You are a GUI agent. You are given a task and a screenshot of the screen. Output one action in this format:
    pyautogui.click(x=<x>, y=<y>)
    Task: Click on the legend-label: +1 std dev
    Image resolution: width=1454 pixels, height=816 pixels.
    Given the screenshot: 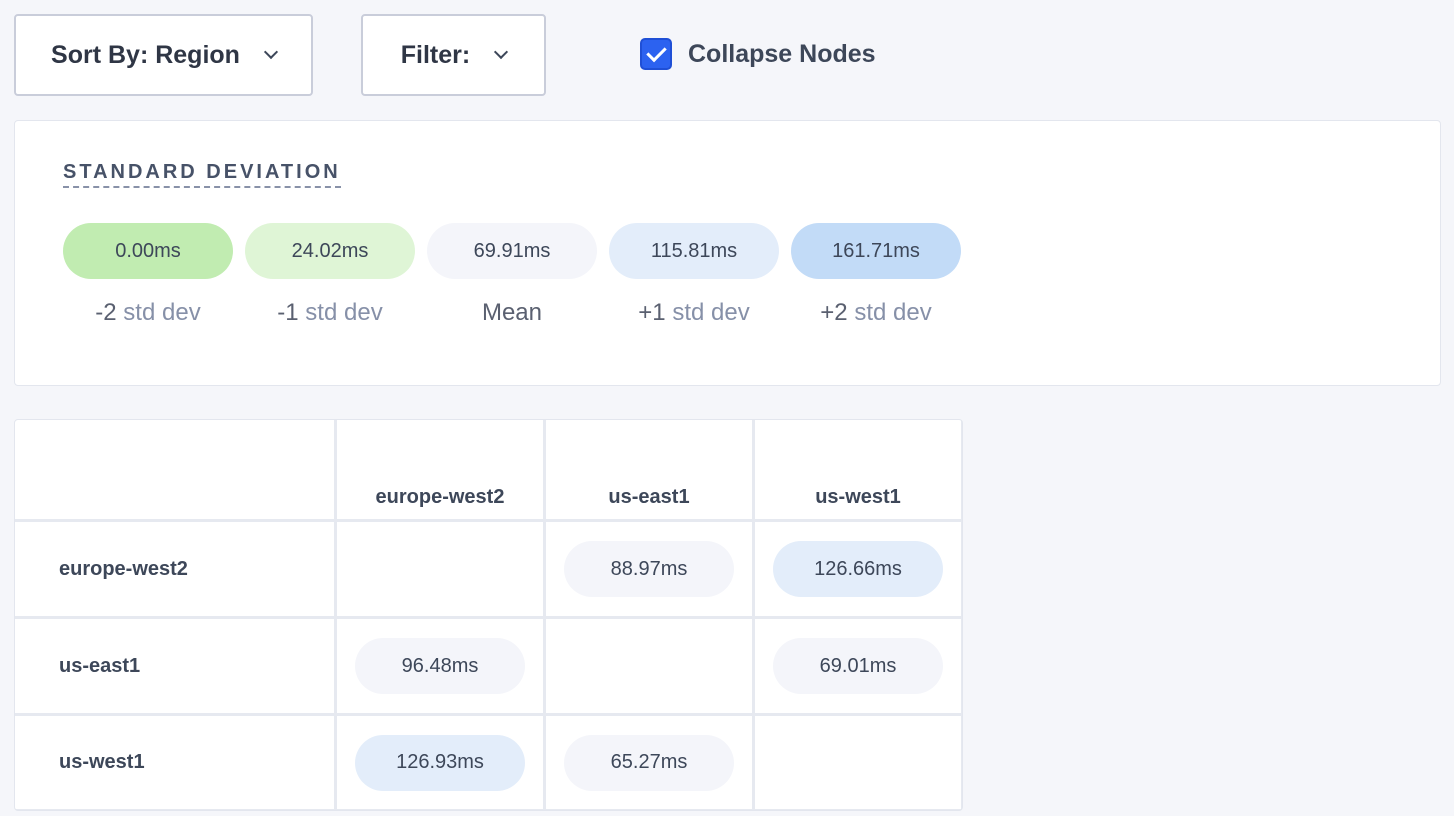 What is the action you would take?
    pyautogui.click(x=693, y=313)
    